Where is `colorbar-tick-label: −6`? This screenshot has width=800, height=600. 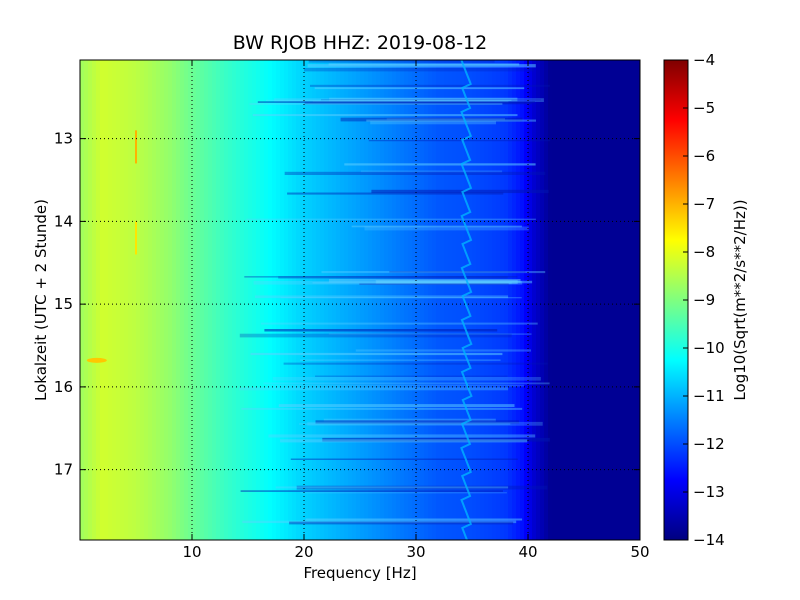 colorbar-tick-label: −6 is located at coordinates (704, 156).